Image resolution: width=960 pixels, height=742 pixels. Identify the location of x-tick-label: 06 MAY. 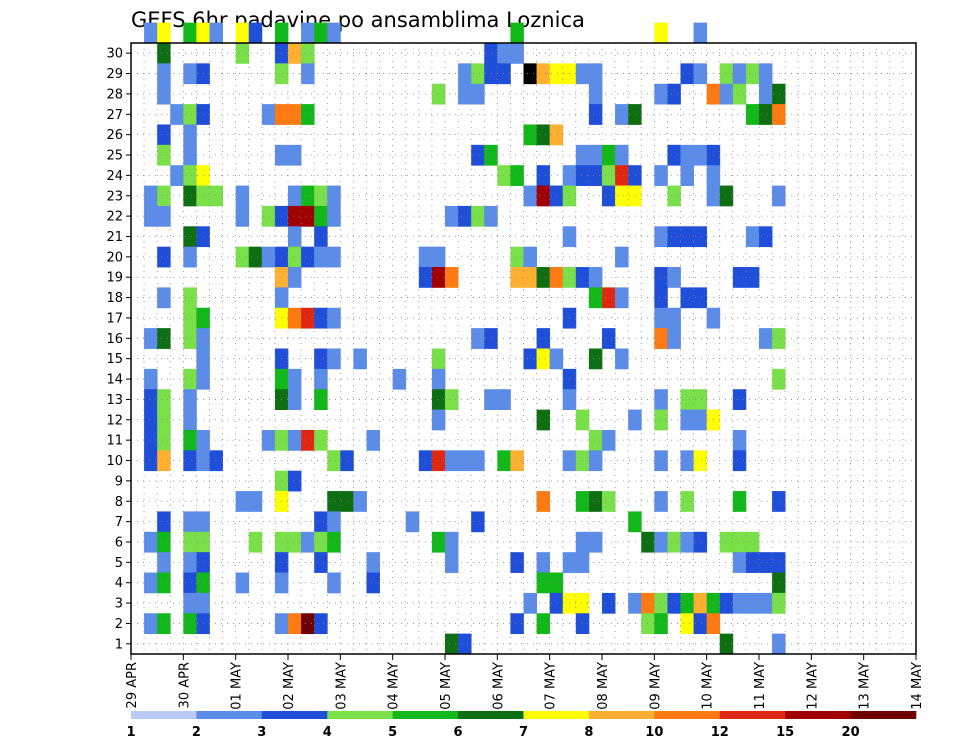
(498, 686).